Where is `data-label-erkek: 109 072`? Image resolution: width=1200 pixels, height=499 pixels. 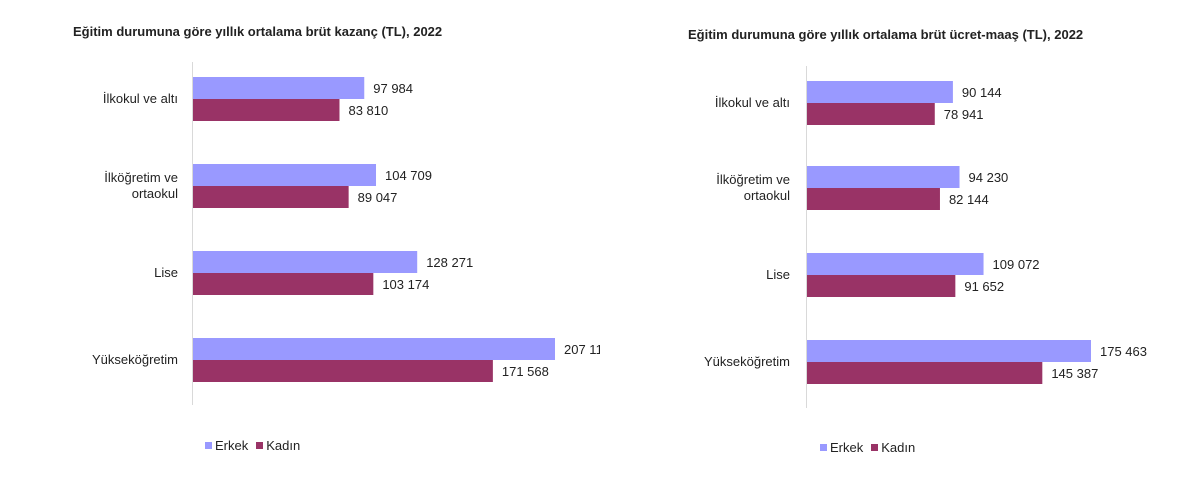
data-label-erkek: 109 072 is located at coordinates (1016, 264).